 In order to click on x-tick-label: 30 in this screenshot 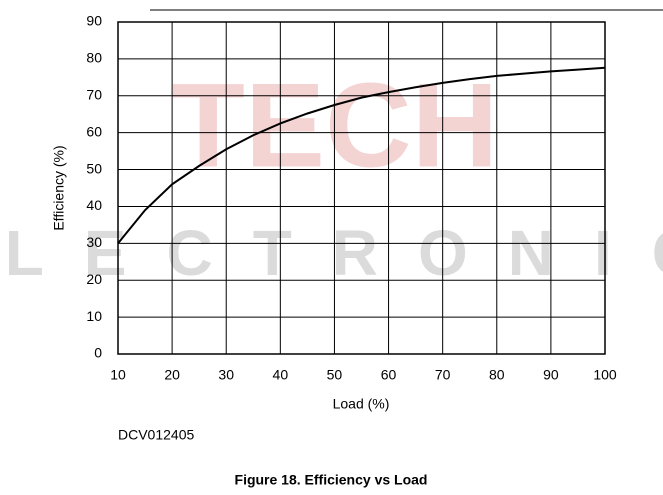, I will do `click(226, 375)`.